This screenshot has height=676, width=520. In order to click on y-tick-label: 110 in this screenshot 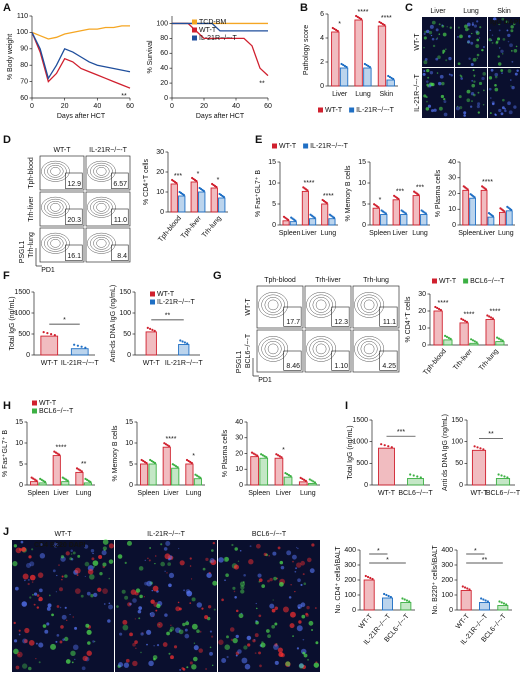, I will do `click(22, 16)`.